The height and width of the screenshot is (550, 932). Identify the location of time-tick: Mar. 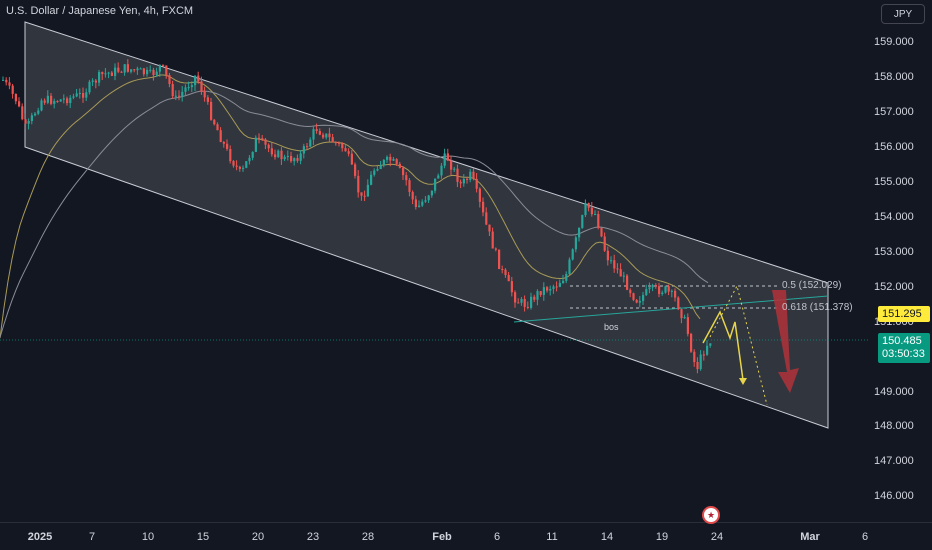
(810, 537).